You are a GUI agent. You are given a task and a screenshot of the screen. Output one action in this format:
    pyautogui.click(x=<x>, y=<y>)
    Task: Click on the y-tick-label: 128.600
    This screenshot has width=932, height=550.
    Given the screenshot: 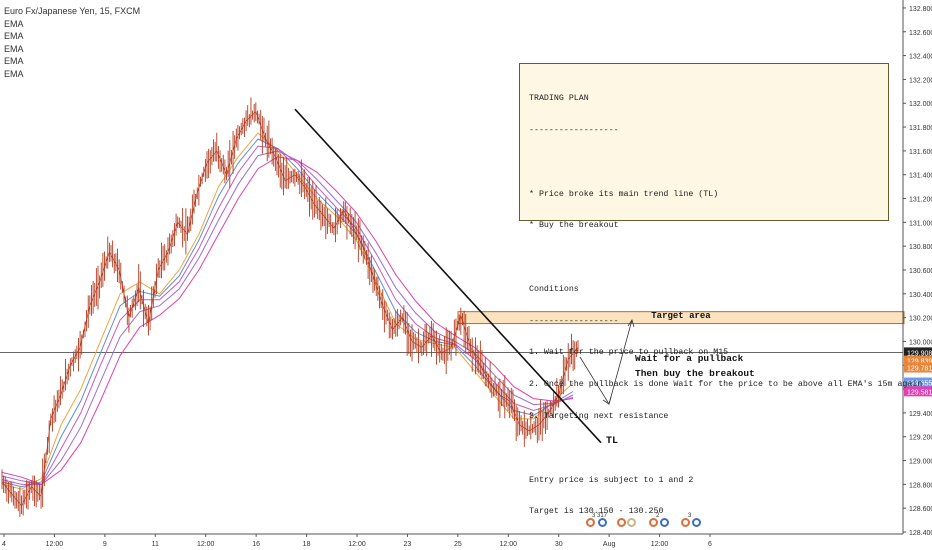 What is the action you would take?
    pyautogui.click(x=920, y=509)
    